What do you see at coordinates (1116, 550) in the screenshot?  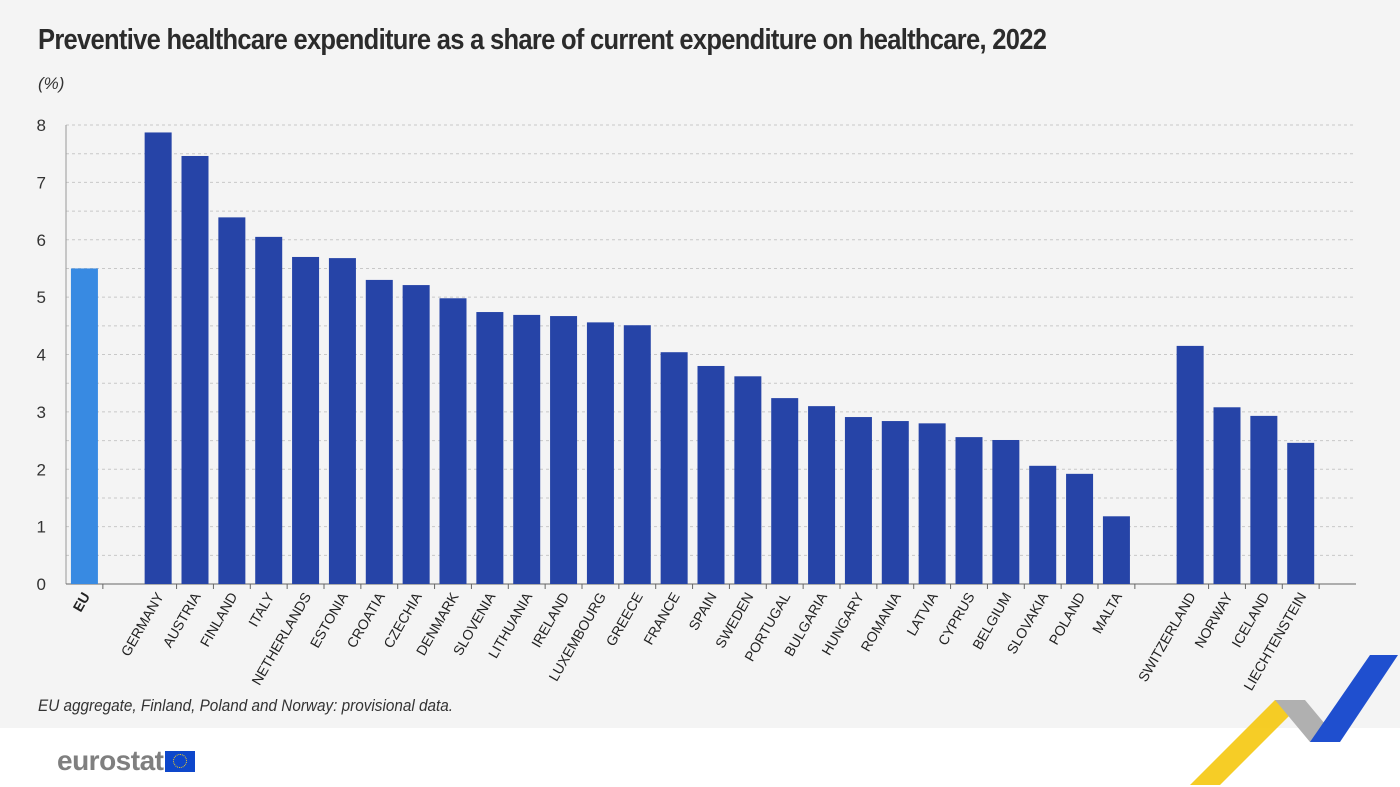 I see `bar-malta` at bounding box center [1116, 550].